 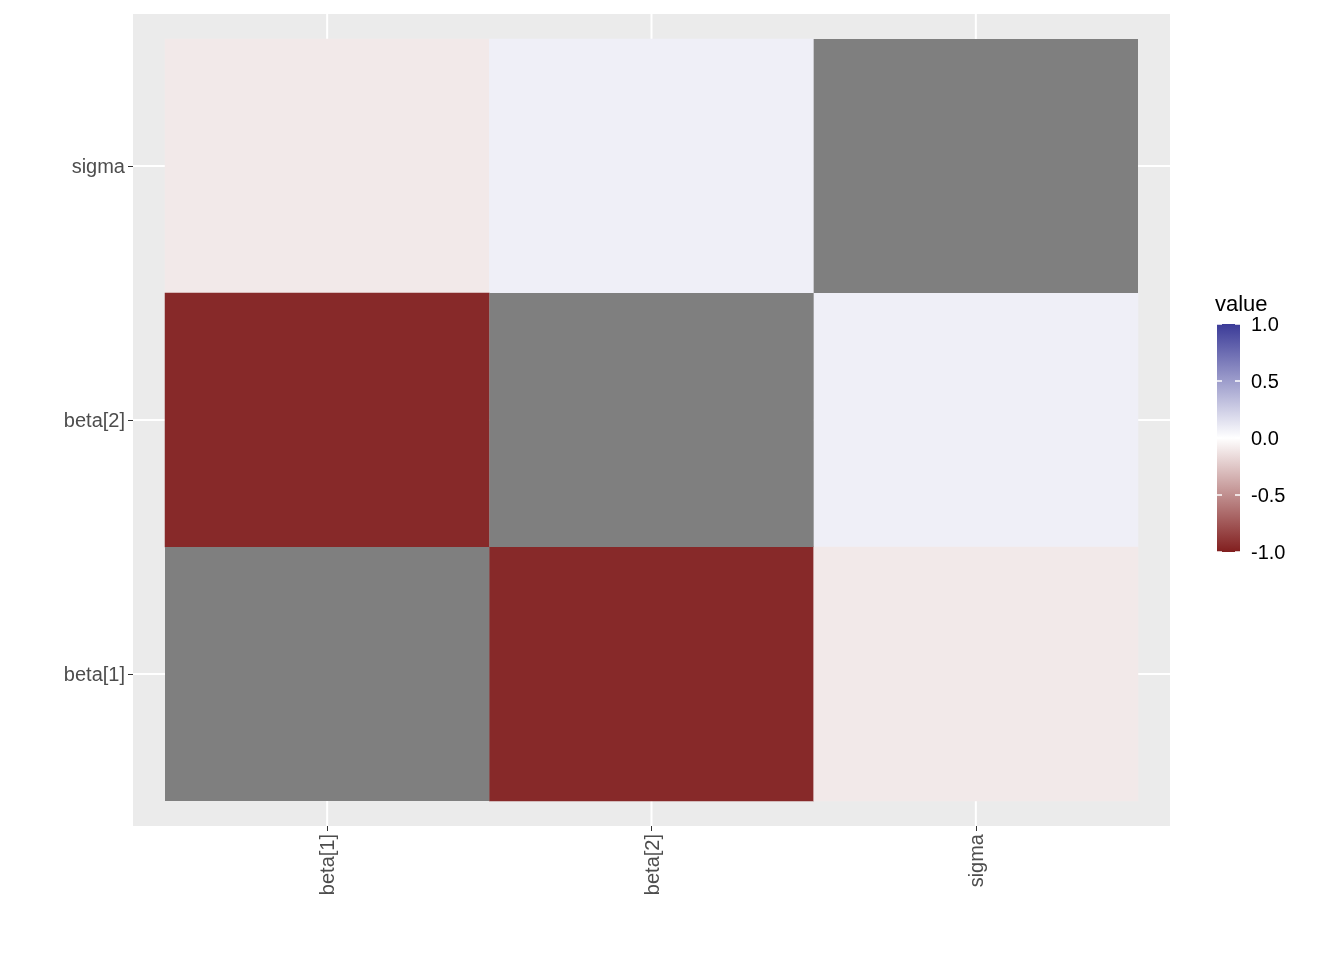 What do you see at coordinates (94, 420) in the screenshot?
I see `y-tick-label: beta[2]` at bounding box center [94, 420].